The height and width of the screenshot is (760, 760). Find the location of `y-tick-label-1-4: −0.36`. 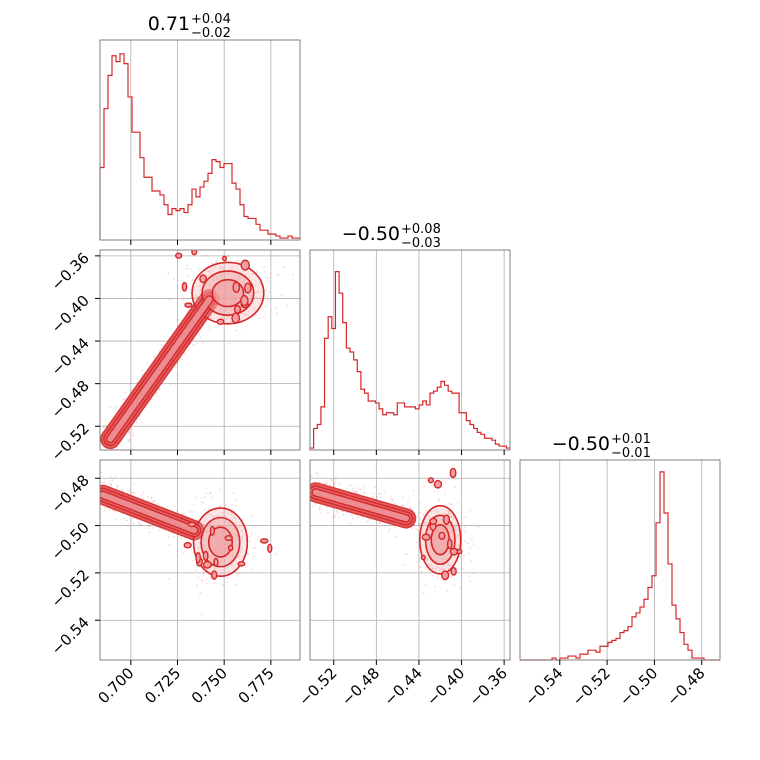

y-tick-label-1-4: −0.36 is located at coordinates (70, 271).